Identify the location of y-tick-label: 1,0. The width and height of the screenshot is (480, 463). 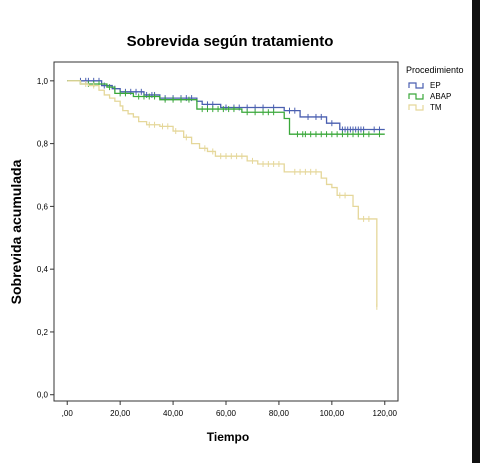
(43, 81).